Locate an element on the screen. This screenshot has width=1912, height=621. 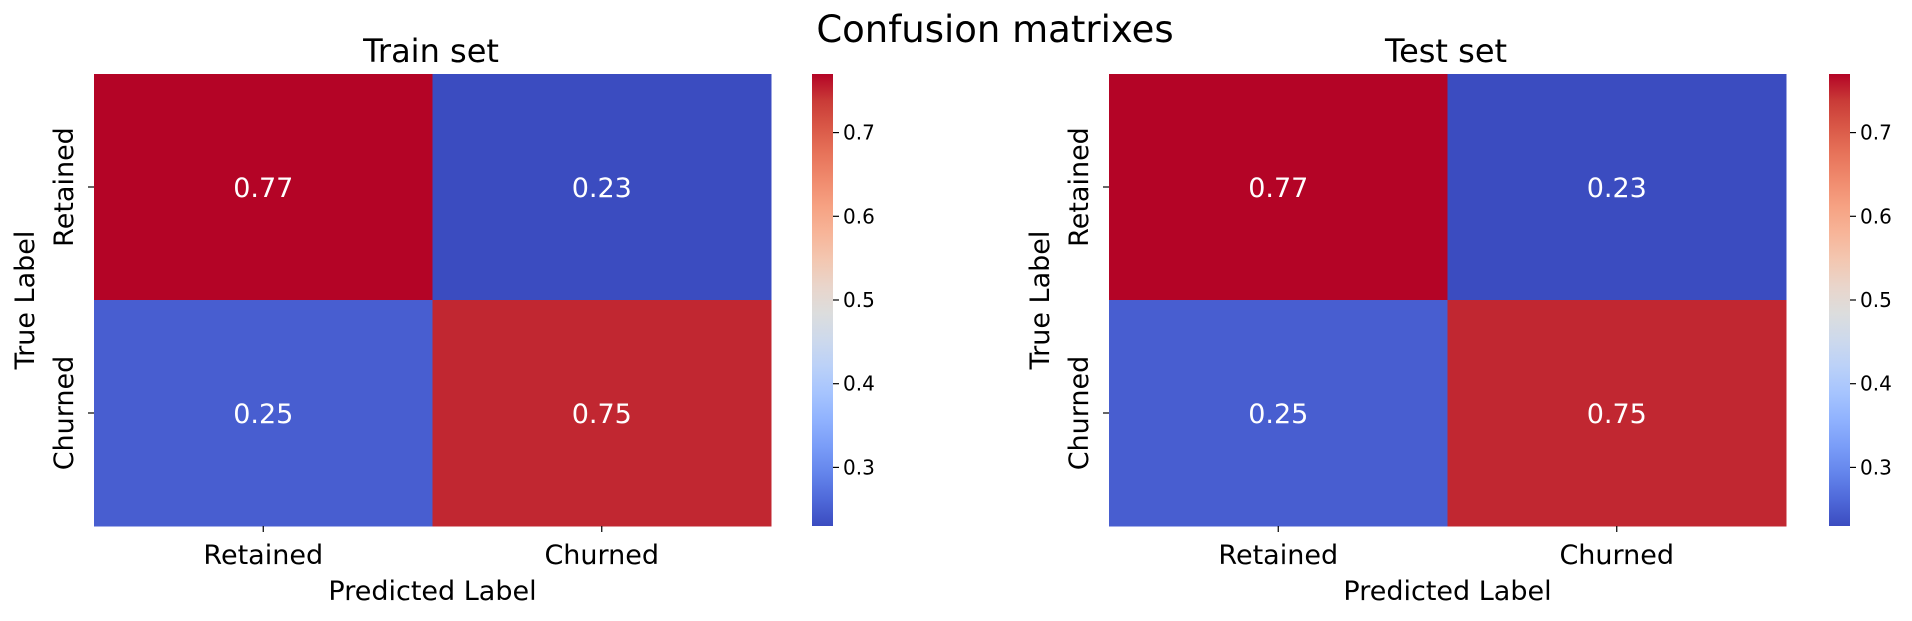
figure-title: Confusion matrixes is located at coordinates (994, 29).